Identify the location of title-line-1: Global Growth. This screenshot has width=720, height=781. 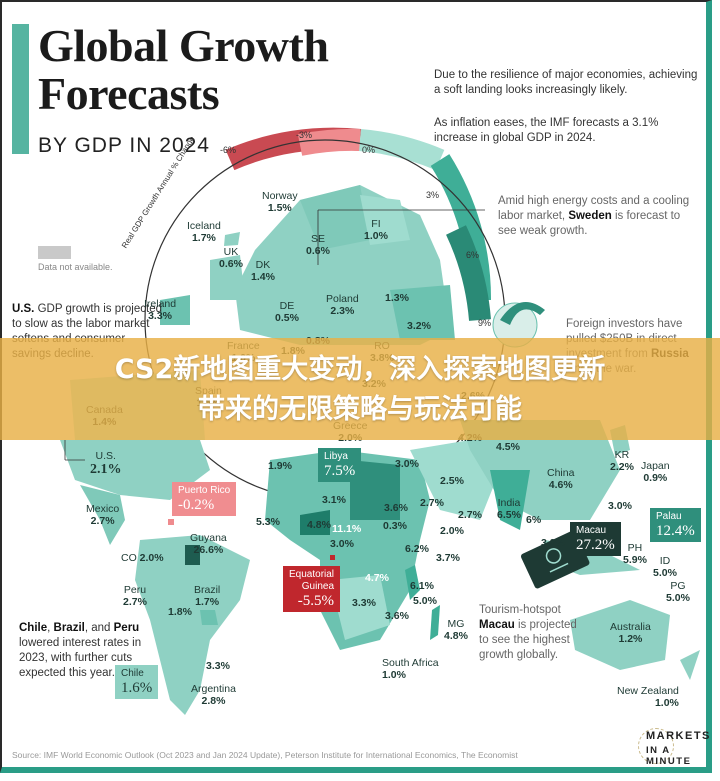
(183, 45).